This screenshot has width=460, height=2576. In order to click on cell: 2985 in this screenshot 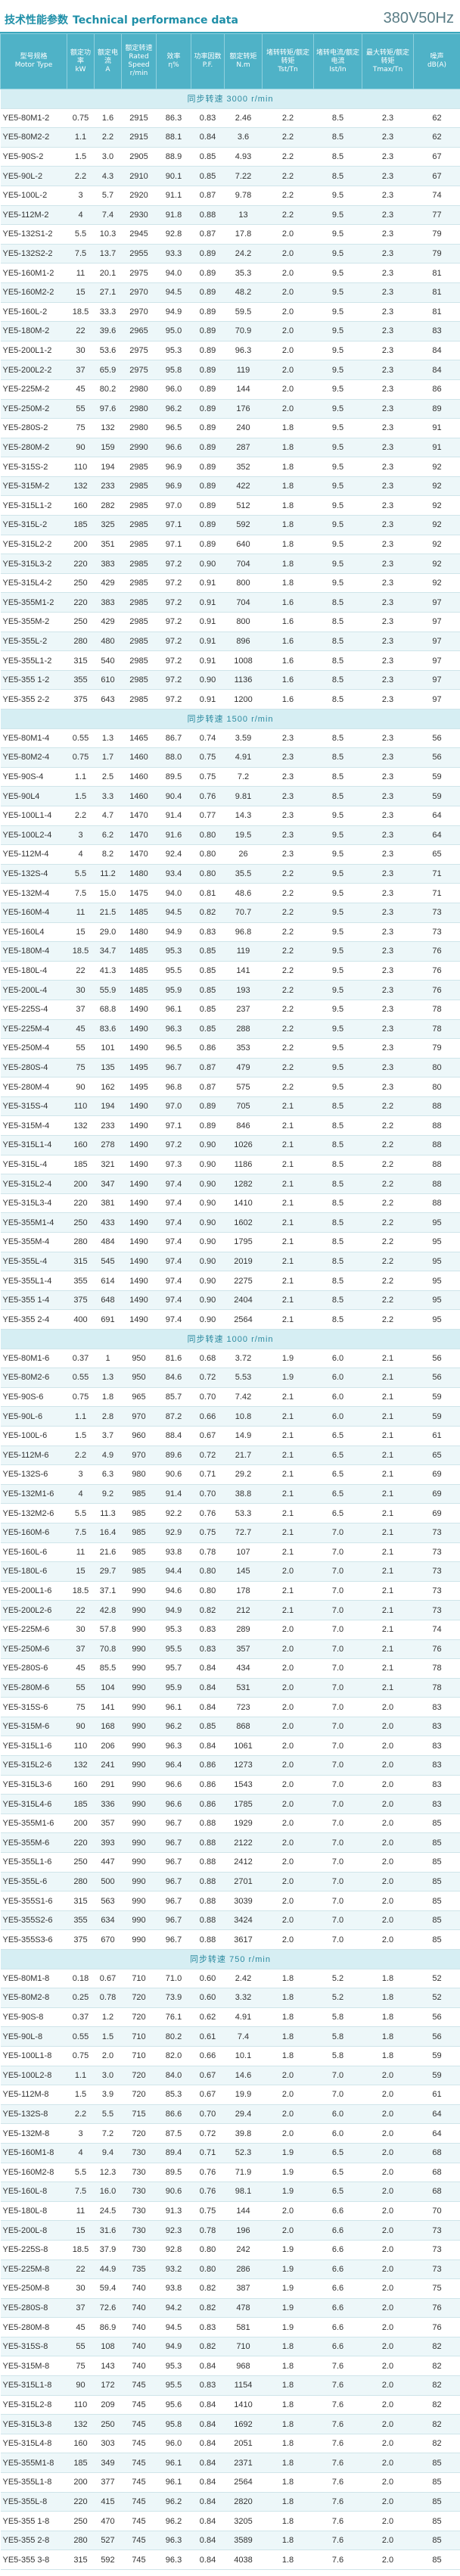, I will do `click(139, 486)`.